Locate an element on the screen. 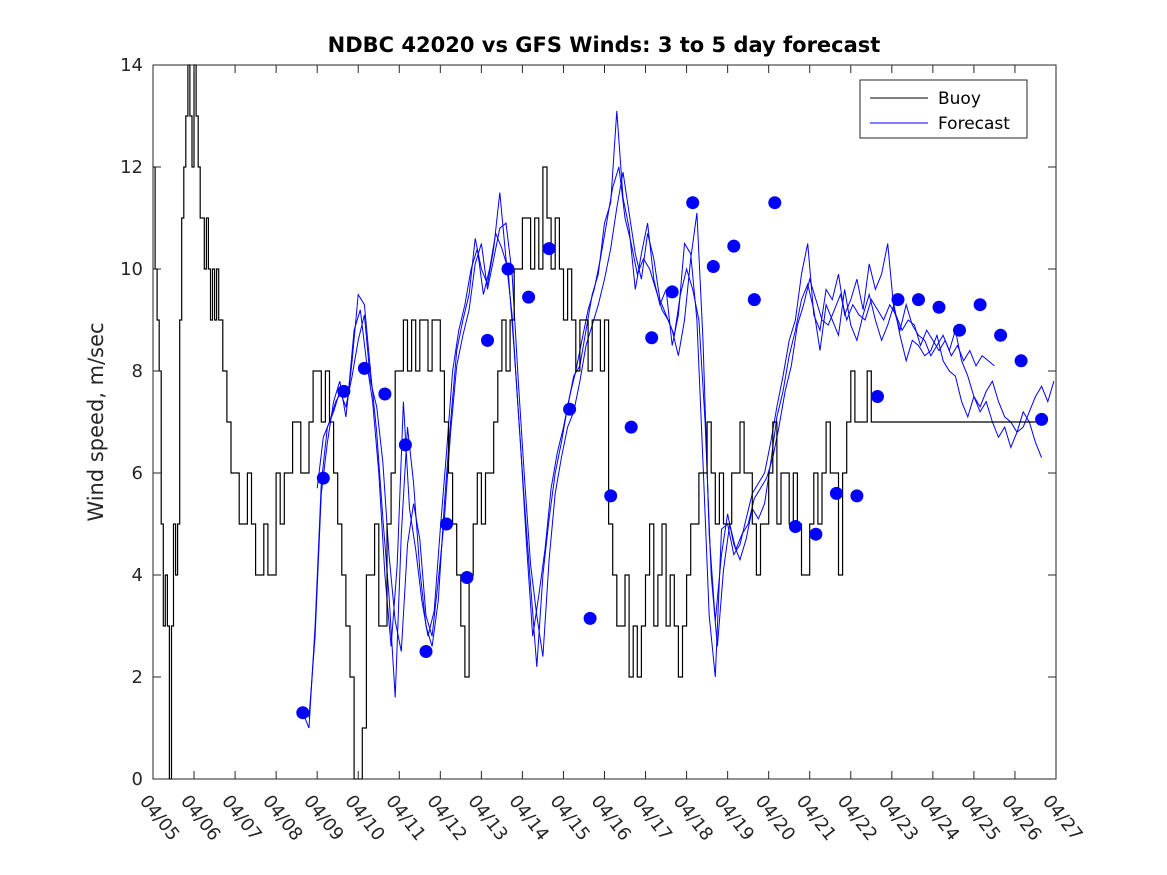  legend-label-forecast: Forecast is located at coordinates (974, 124).